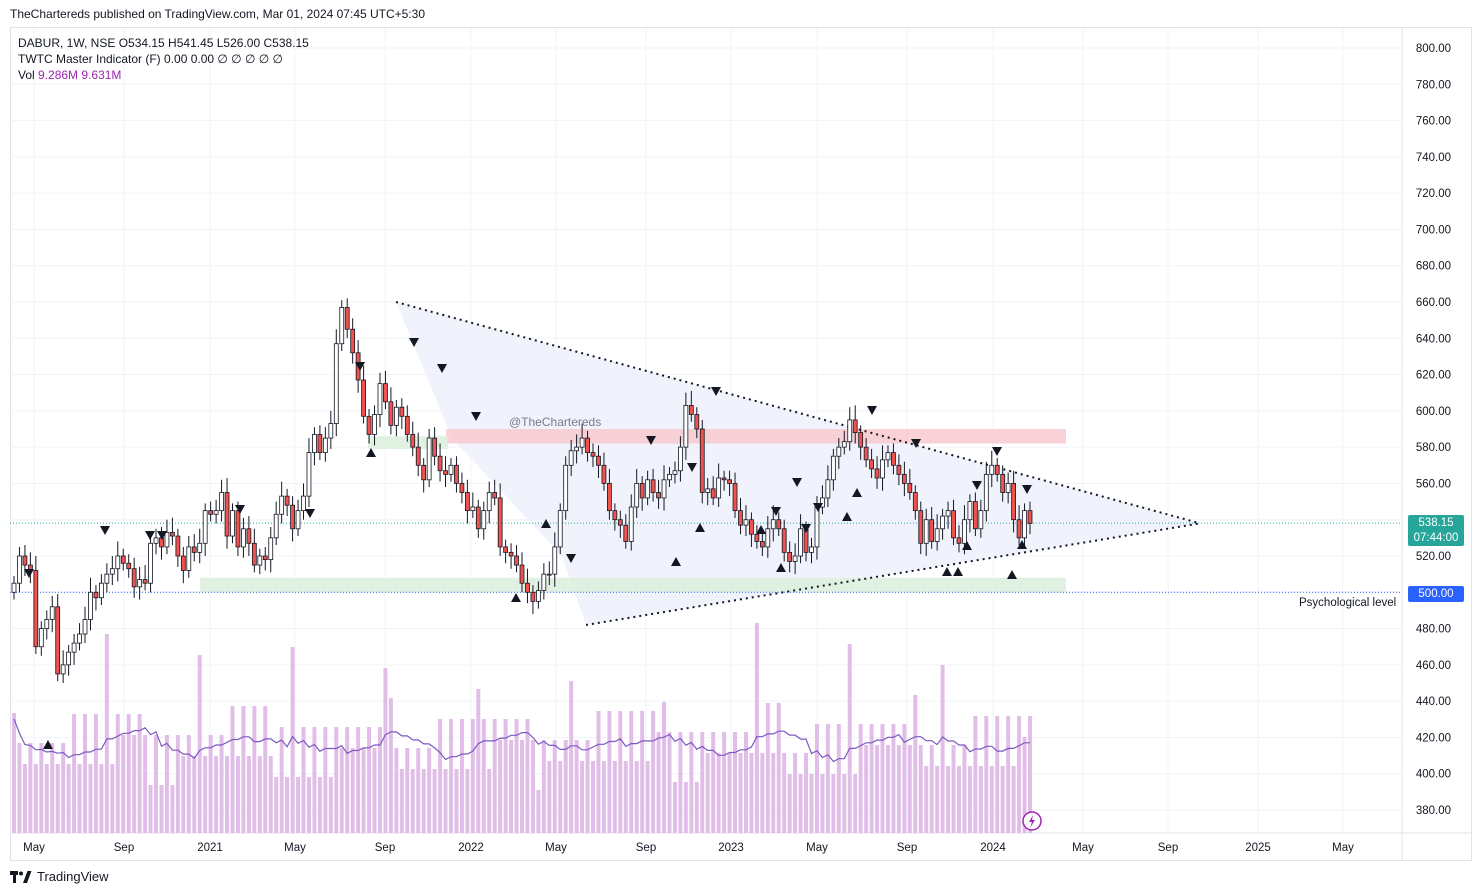 Image resolution: width=1481 pixels, height=896 pixels. Describe the element at coordinates (1433, 412) in the screenshot. I see `y-tick-label: 600.00` at that location.